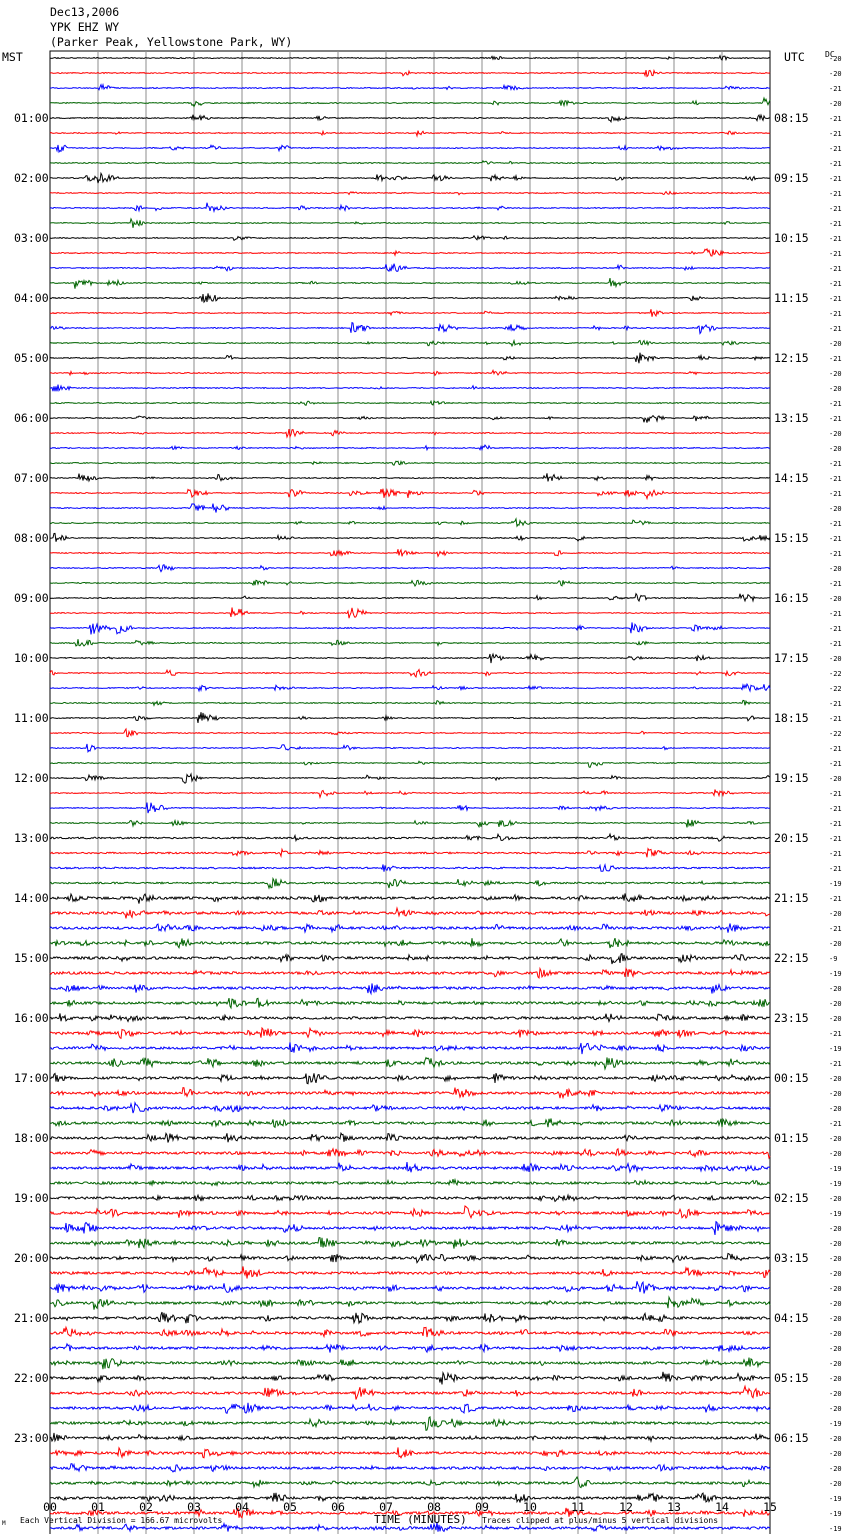 The height and width of the screenshot is (1534, 850). What do you see at coordinates (835, 674) in the screenshot?
I see `dc-offset-label: -22` at bounding box center [835, 674].